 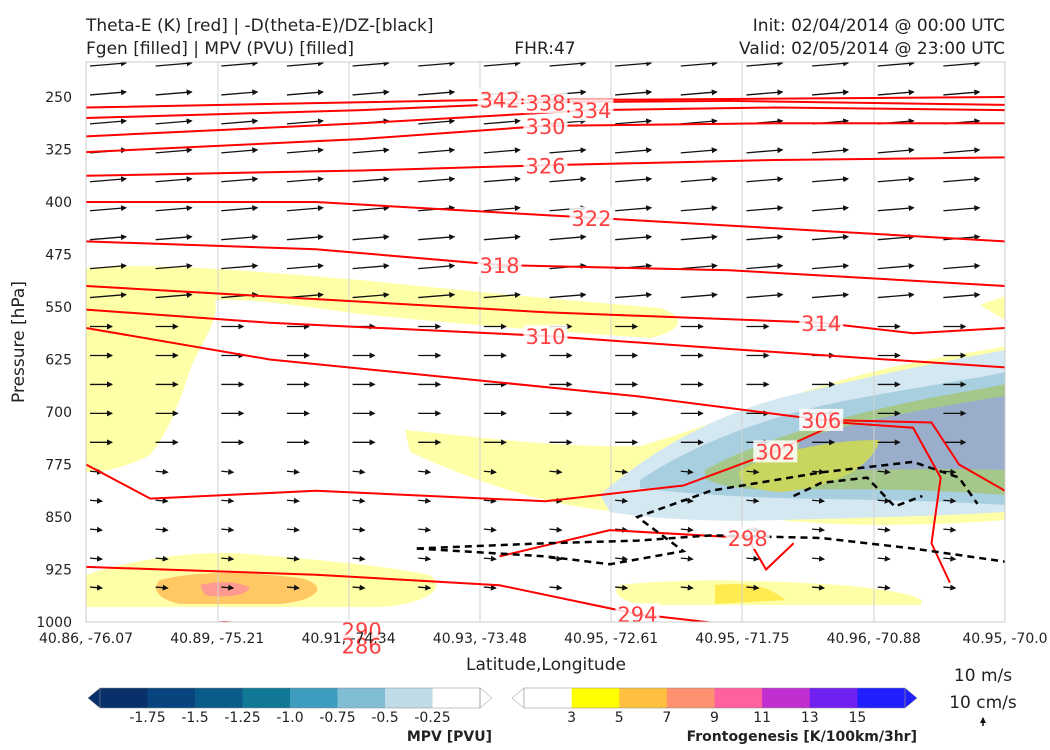 I want to click on y-tick-label: 925, so click(x=58, y=571).